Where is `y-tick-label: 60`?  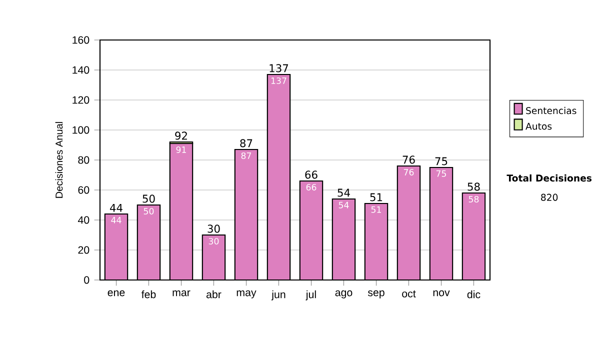 y-tick-label: 60 is located at coordinates (84, 190).